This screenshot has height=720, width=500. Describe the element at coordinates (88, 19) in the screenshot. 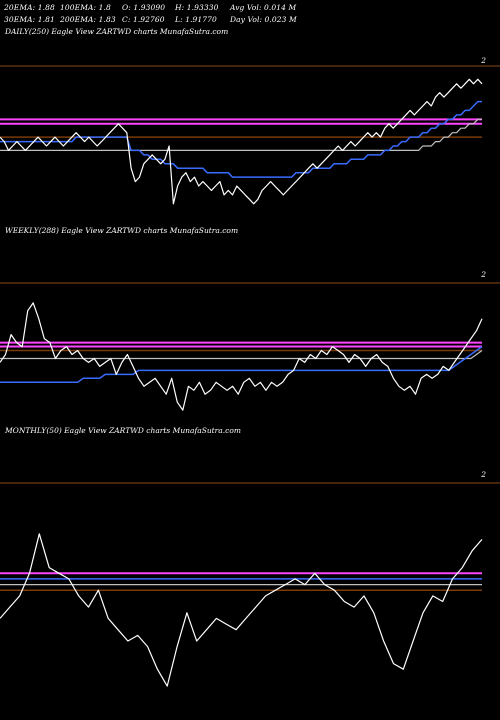

I see `ema200-value: 200EMA: 1.83` at that location.